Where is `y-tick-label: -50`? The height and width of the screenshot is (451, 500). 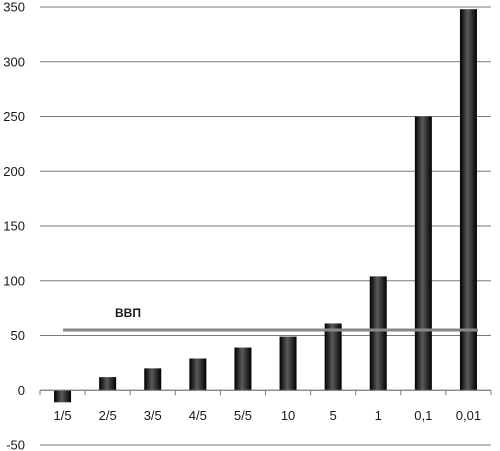 y-tick-label: -50 is located at coordinates (15, 444).